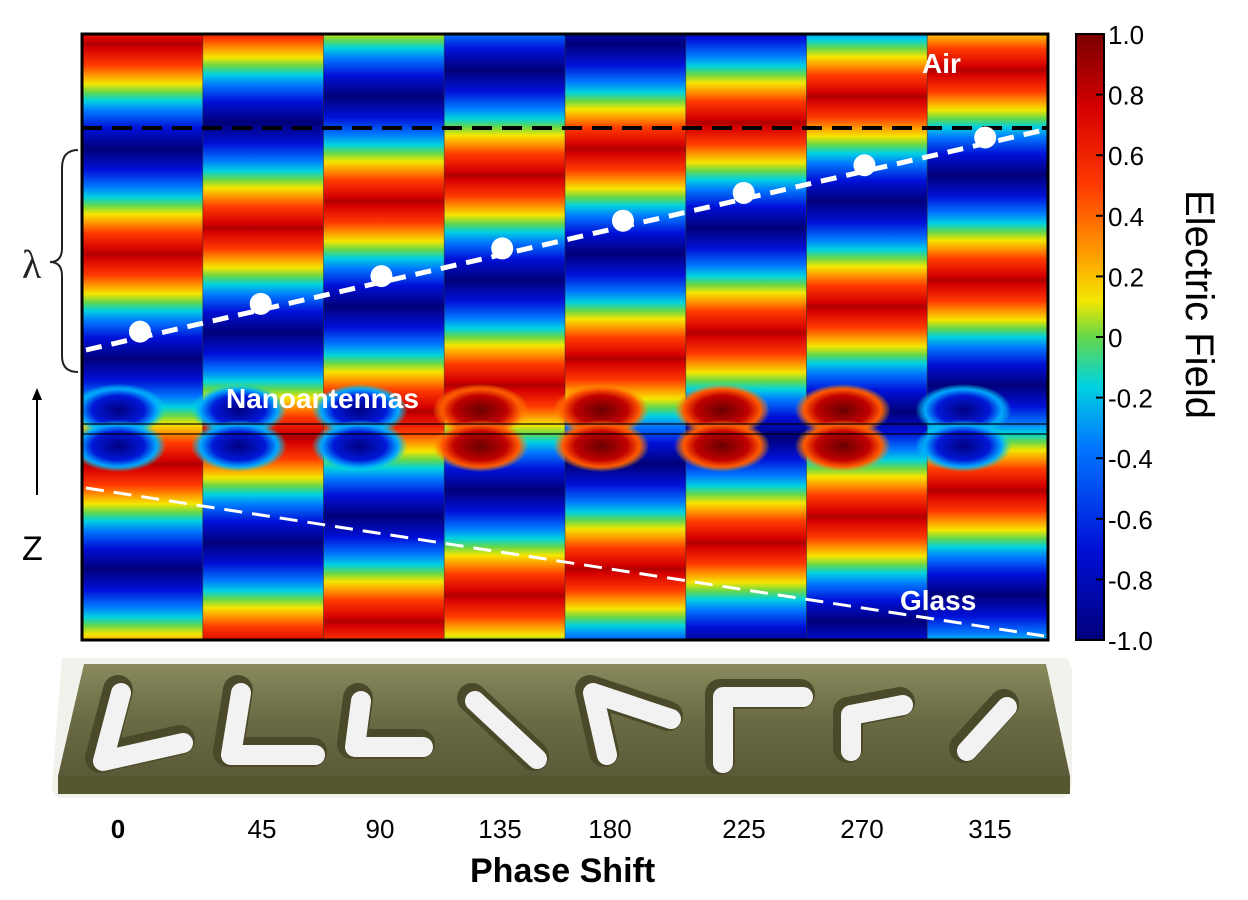  Describe the element at coordinates (1115, 338) in the screenshot. I see `colorbar-tick-label: 0` at that location.